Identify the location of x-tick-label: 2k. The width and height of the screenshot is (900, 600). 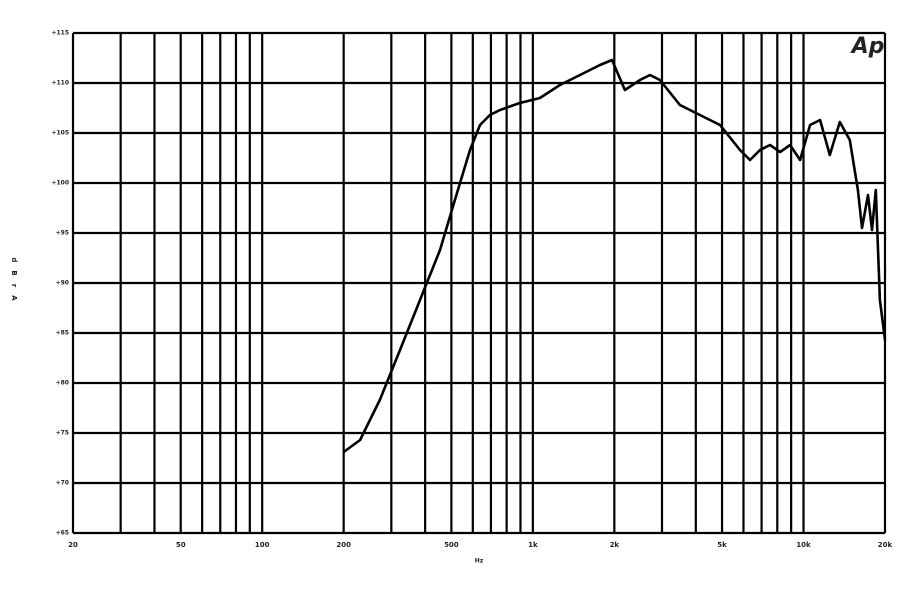
(615, 545).